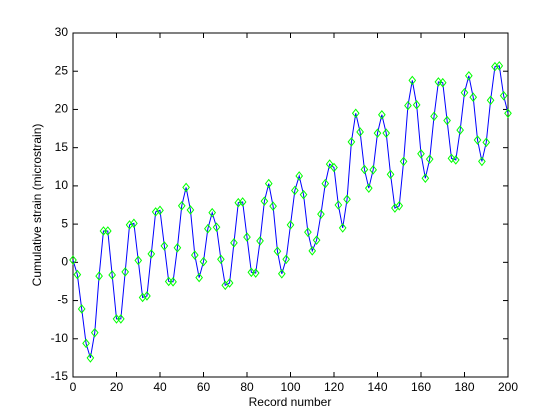  What do you see at coordinates (62, 32) in the screenshot?
I see `y-tick-label: 30` at bounding box center [62, 32].